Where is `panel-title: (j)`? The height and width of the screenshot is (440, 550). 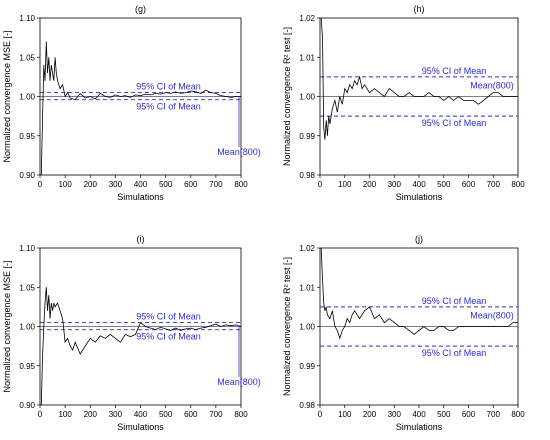
panel-title: (j) is located at coordinates (419, 239).